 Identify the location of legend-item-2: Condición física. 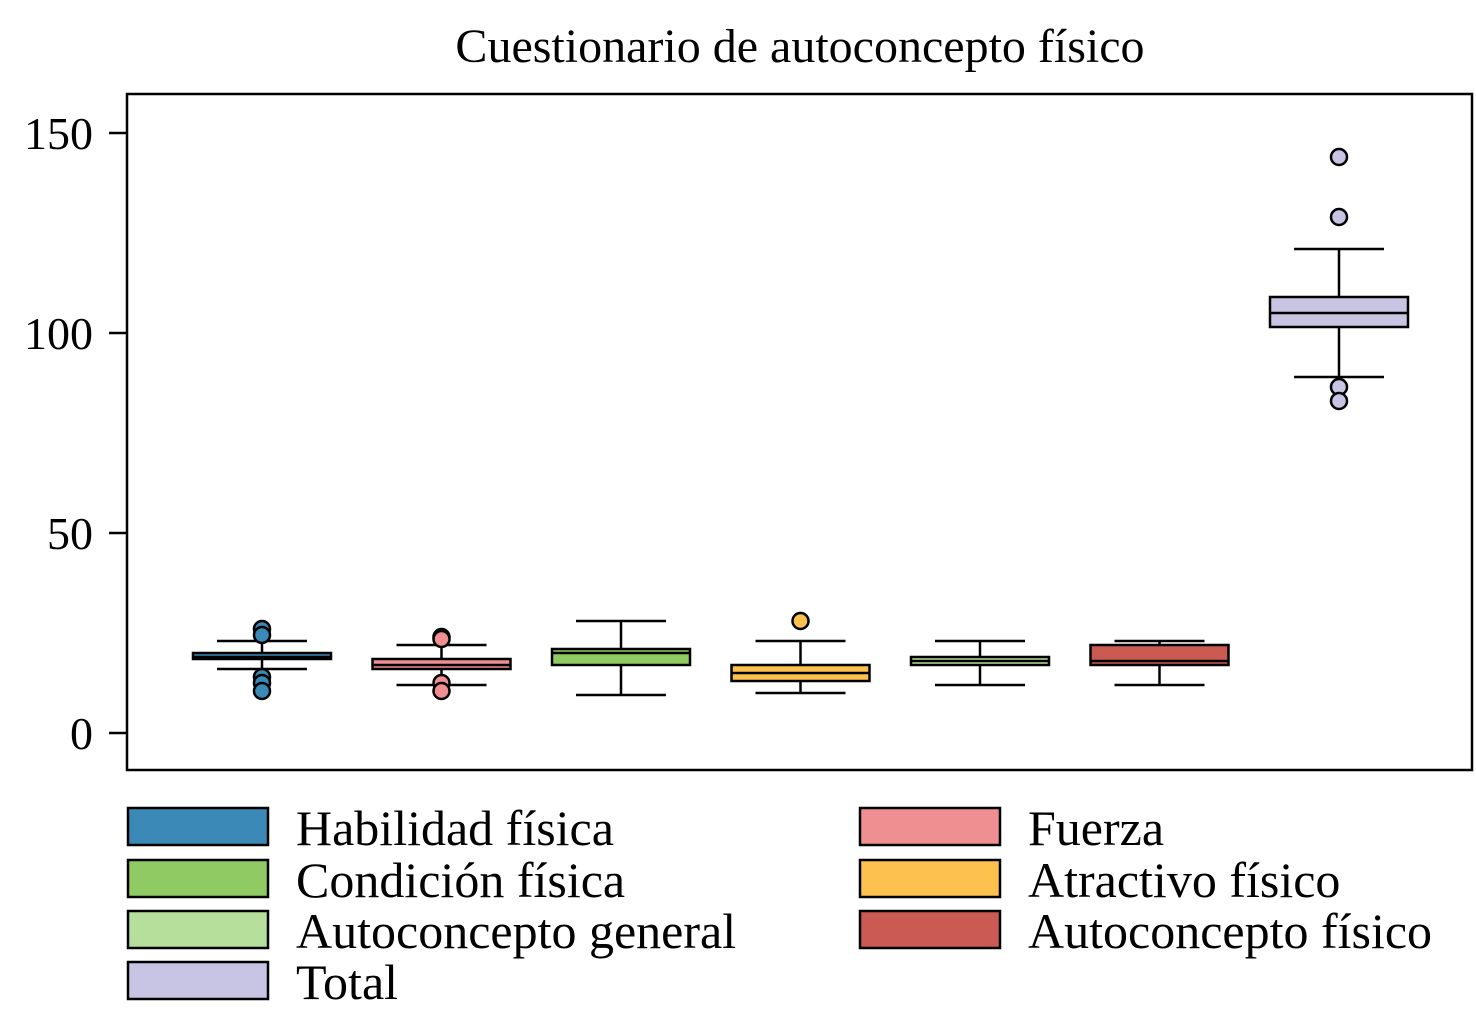
(375, 880).